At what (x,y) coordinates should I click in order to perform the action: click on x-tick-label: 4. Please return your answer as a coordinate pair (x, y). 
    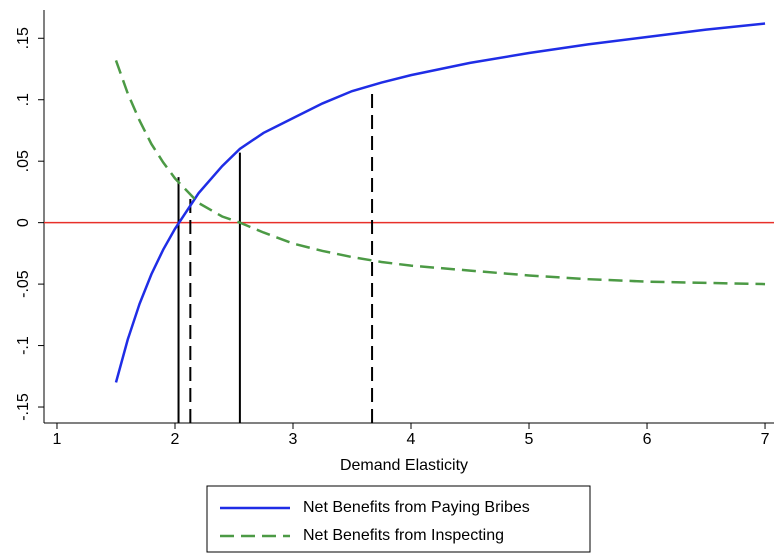
    Looking at the image, I should click on (411, 439).